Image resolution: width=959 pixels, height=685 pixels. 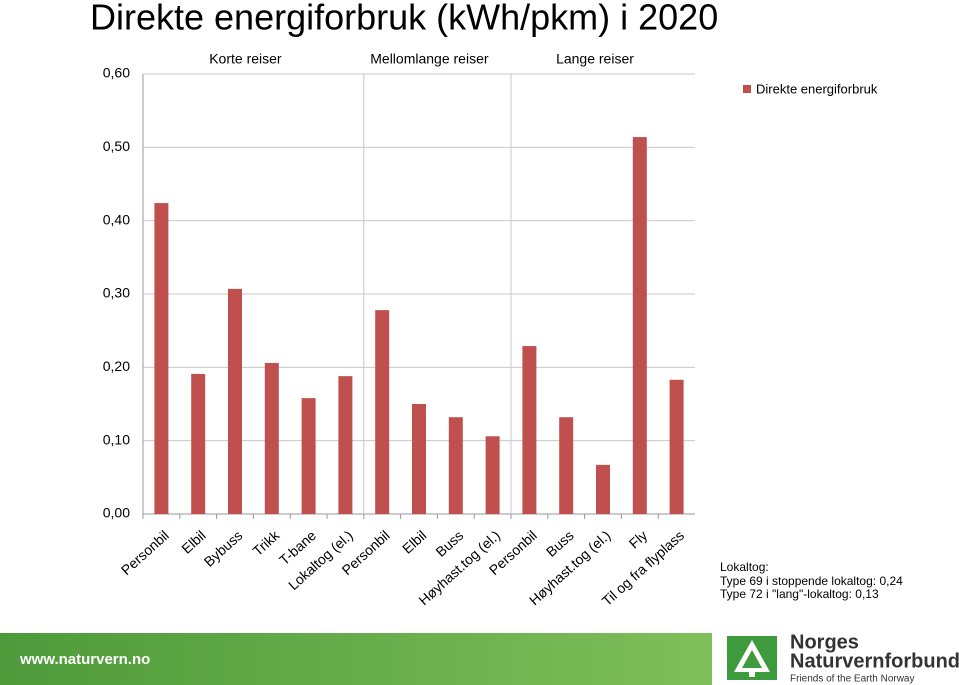 I want to click on chart-title: Direkte energiforbruk (kWh/pkm) i 2020, so click(x=404, y=19).